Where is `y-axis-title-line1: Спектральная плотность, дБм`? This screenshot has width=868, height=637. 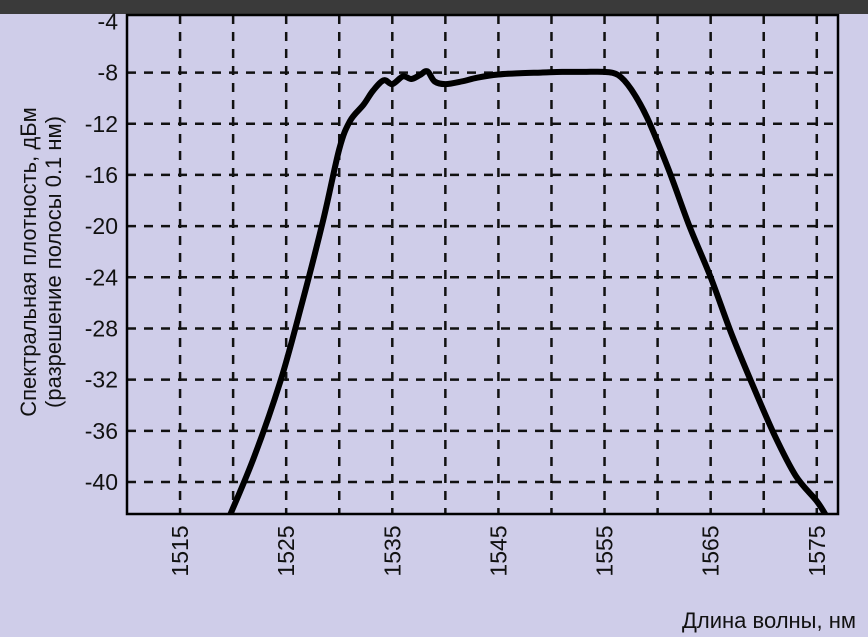
y-axis-title-line1: Спектральная плотность, дБм is located at coordinates (28, 262).